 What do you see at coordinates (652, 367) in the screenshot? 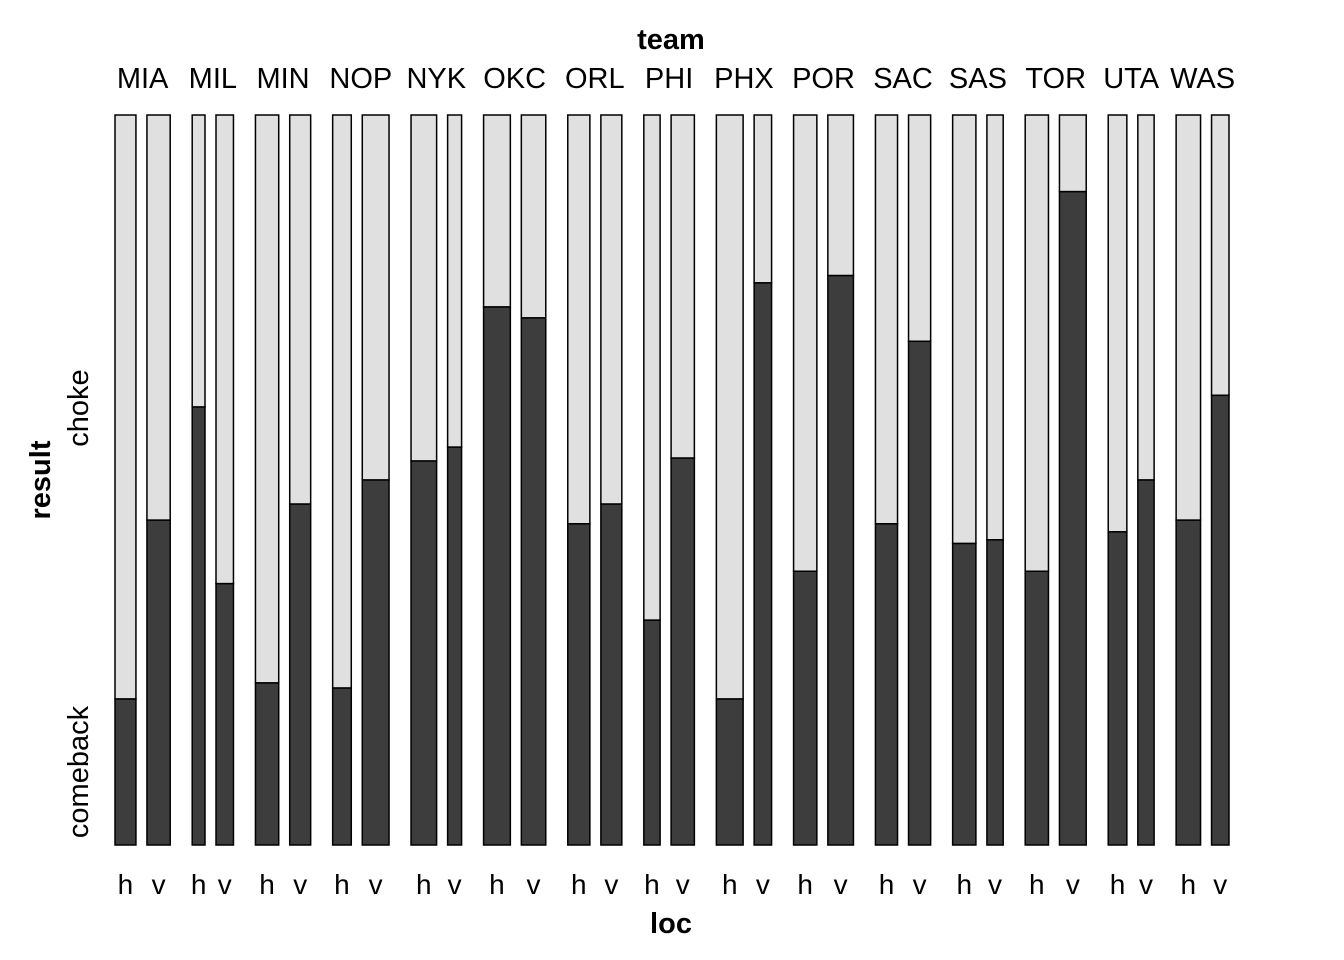
I see `bar-phi-h-choke` at bounding box center [652, 367].